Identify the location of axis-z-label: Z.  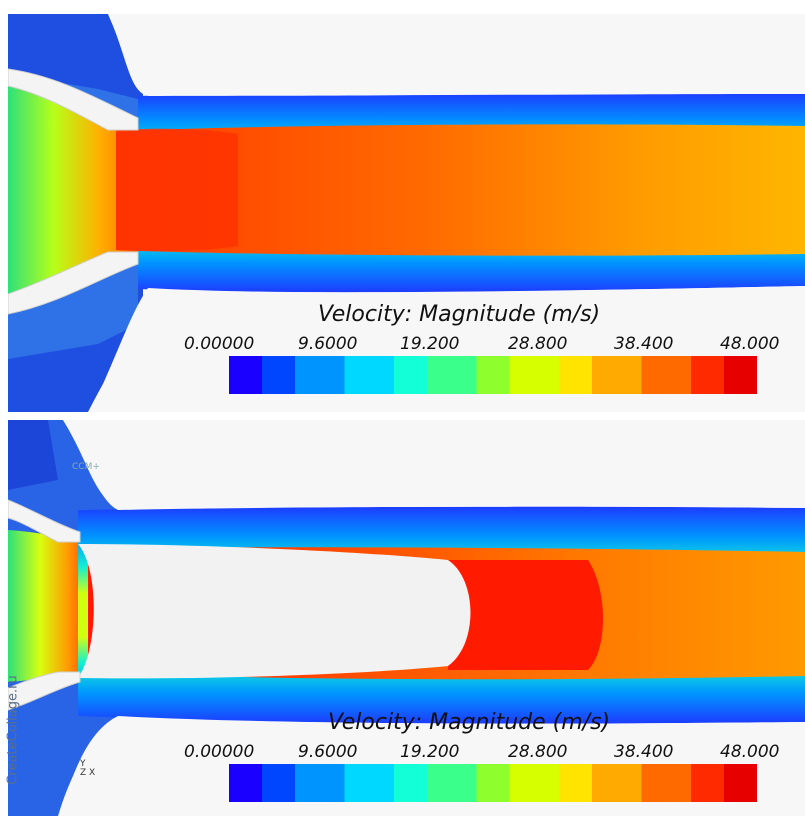
(83, 773).